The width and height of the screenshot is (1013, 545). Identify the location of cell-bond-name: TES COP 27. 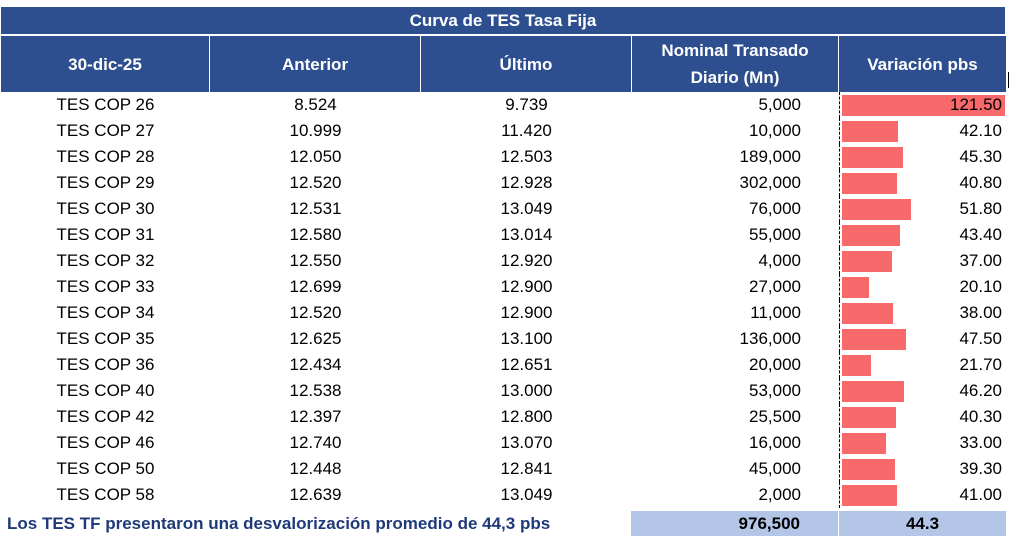
(105, 130).